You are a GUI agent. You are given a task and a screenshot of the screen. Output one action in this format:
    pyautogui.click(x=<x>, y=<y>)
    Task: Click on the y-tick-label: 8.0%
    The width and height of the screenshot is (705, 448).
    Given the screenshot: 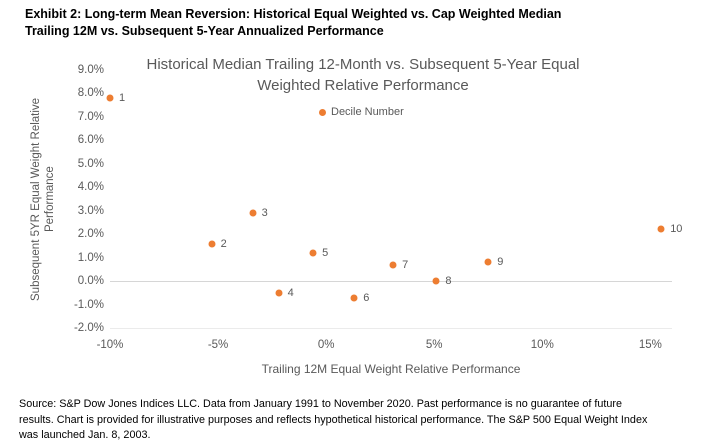 What is the action you would take?
    pyautogui.click(x=90, y=93)
    